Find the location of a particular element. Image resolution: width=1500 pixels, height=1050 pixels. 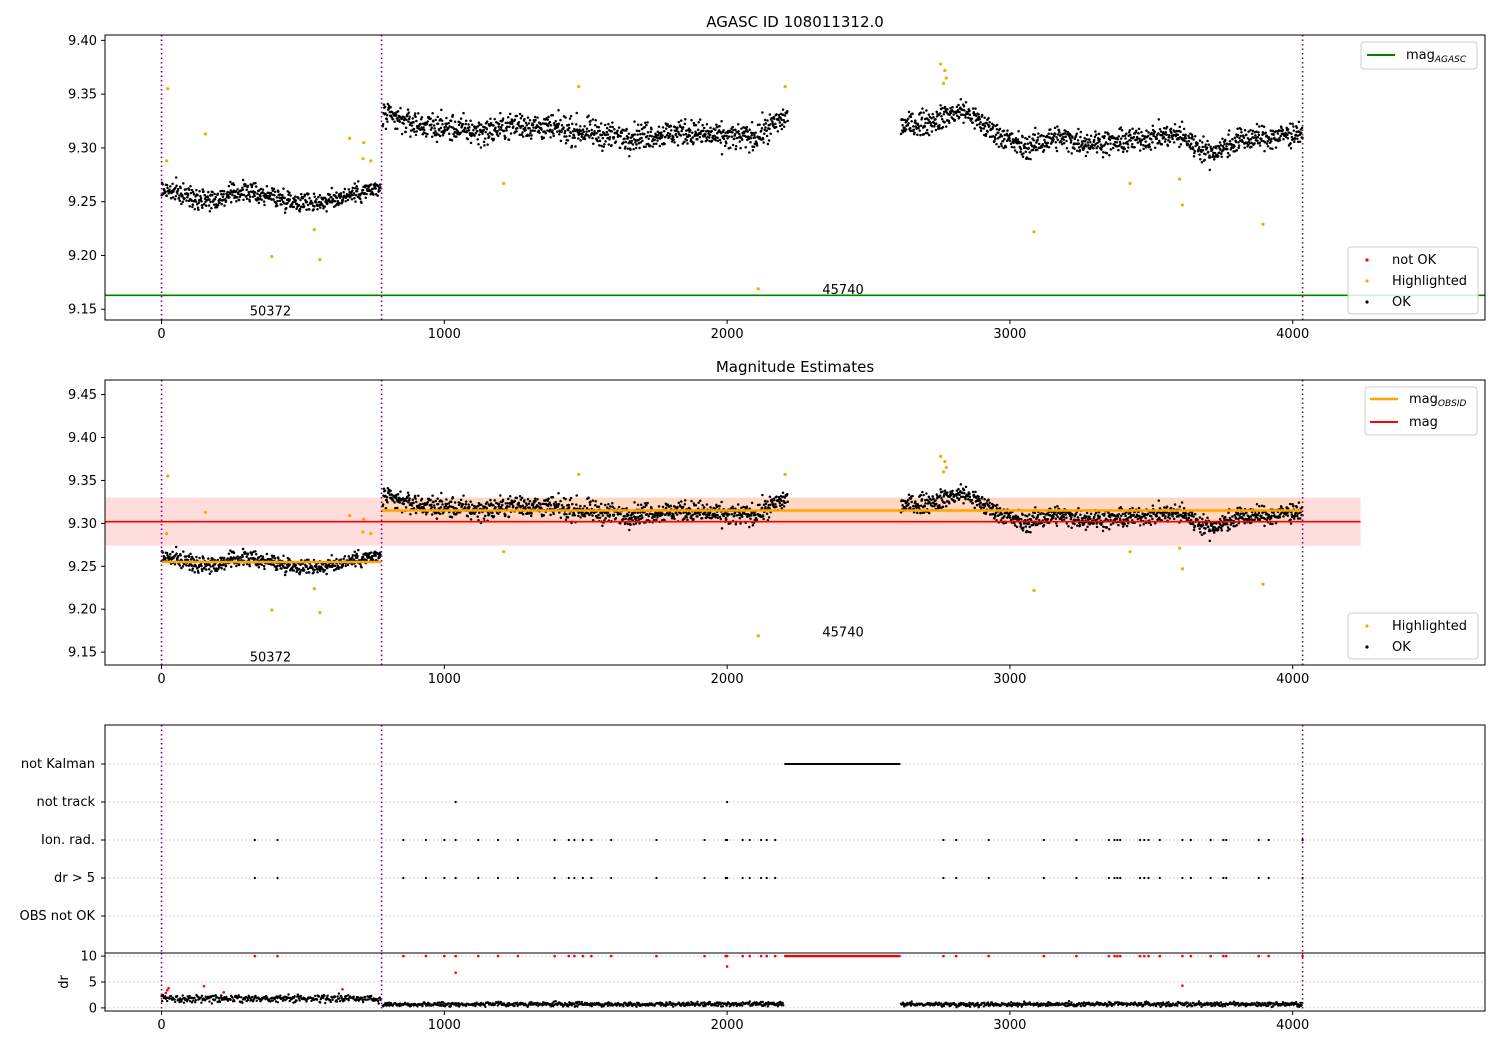

agasc-highlighted-point is located at coordinates (320, 260).